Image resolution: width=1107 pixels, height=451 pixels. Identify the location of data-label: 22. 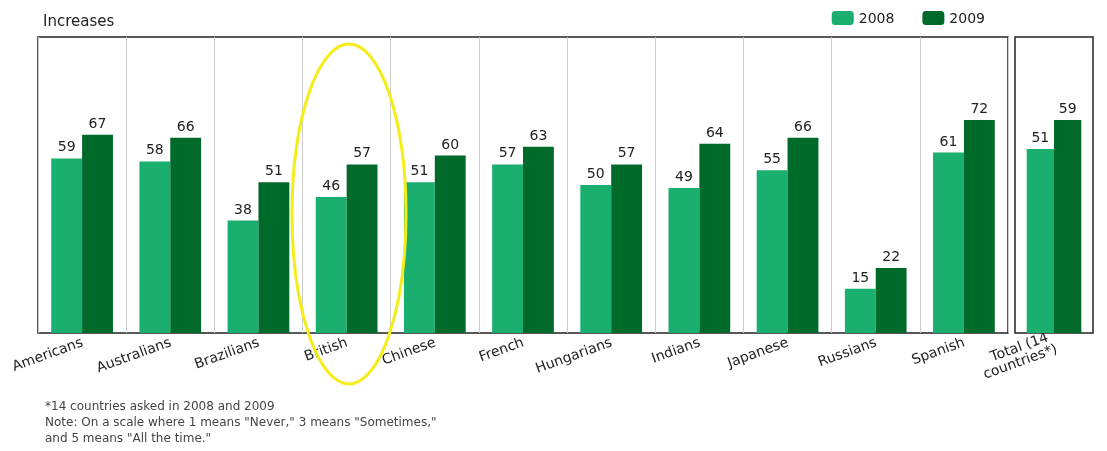
(891, 255).